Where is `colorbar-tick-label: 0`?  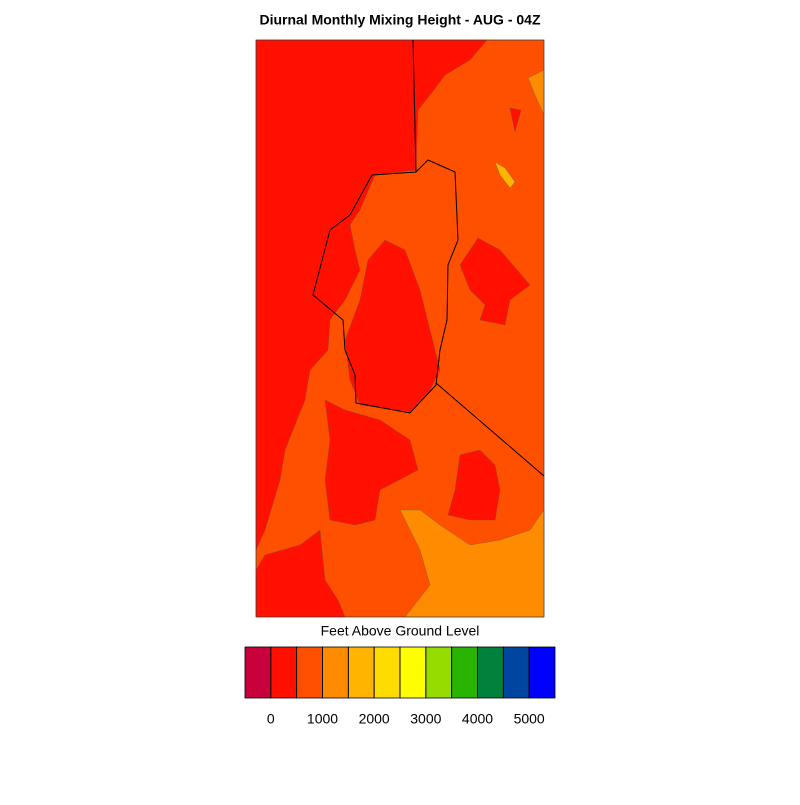 colorbar-tick-label: 0 is located at coordinates (271, 719).